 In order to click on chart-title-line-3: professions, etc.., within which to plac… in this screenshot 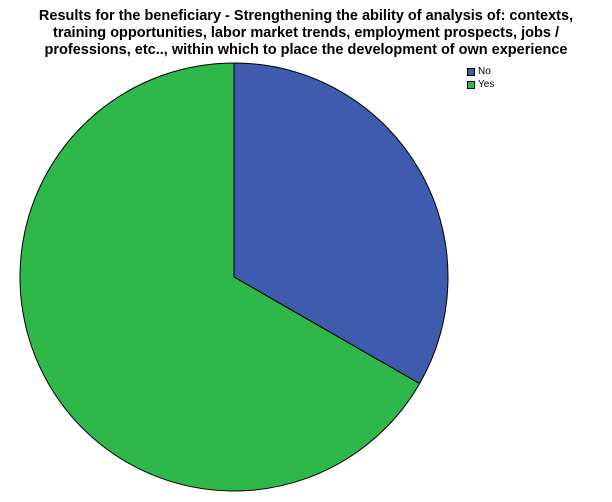, I will do `click(306, 50)`.